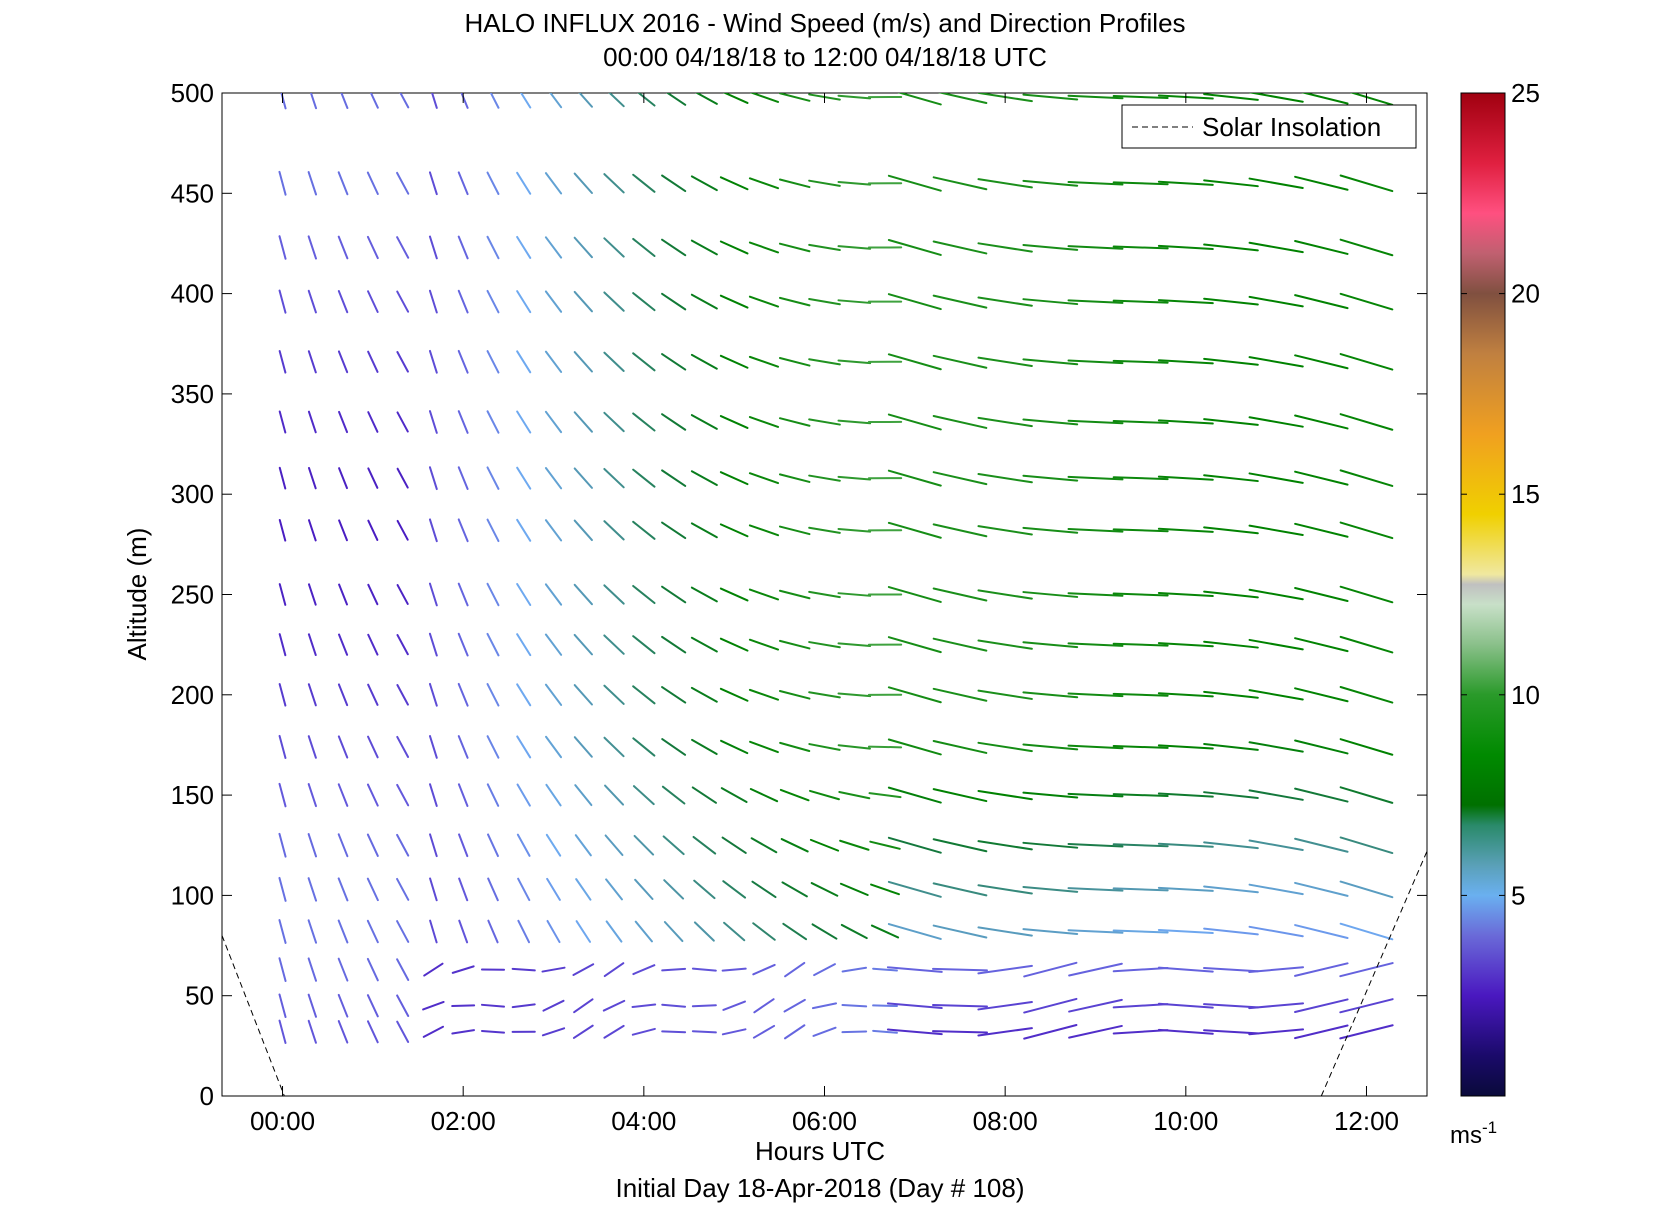 The width and height of the screenshot is (1679, 1216). I want to click on y-tick-label: 150, so click(192, 795).